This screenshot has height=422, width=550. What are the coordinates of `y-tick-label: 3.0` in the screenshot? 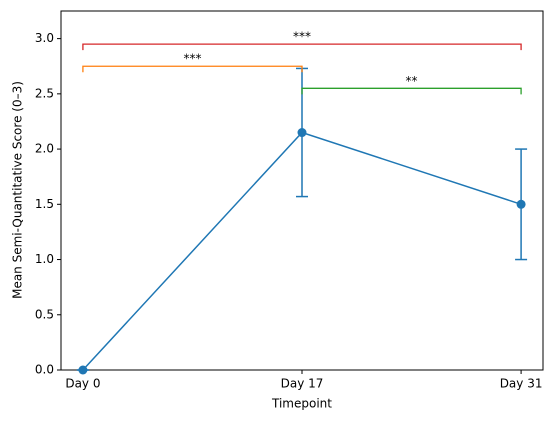 It's located at (44, 38).